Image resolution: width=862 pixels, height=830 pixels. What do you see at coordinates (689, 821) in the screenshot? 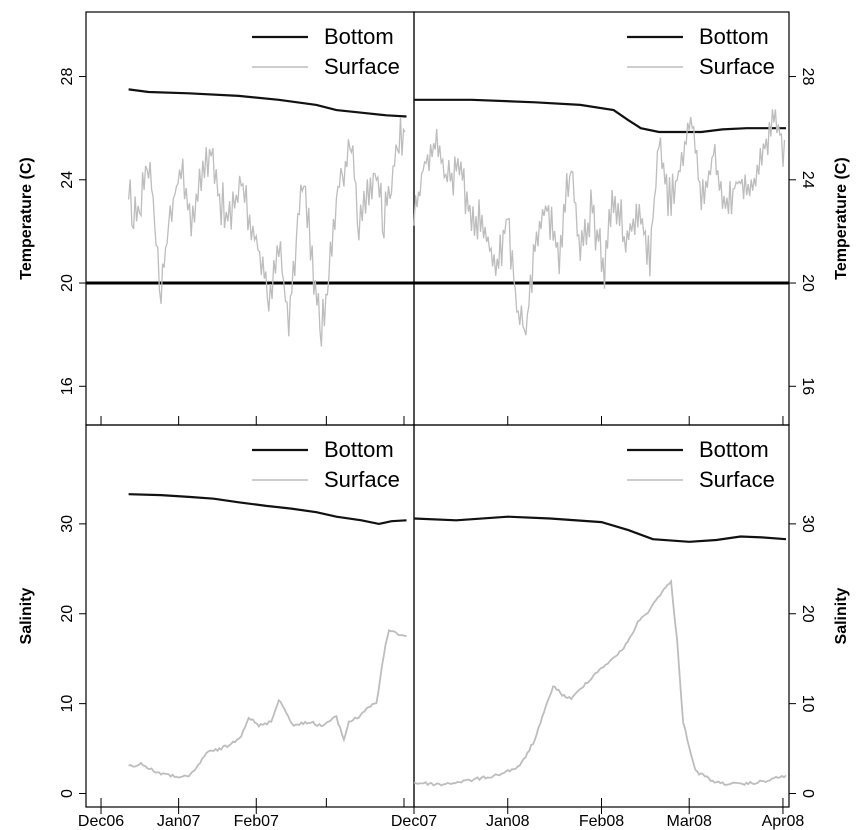
I see `x-tick-label: Mar08` at bounding box center [689, 821].